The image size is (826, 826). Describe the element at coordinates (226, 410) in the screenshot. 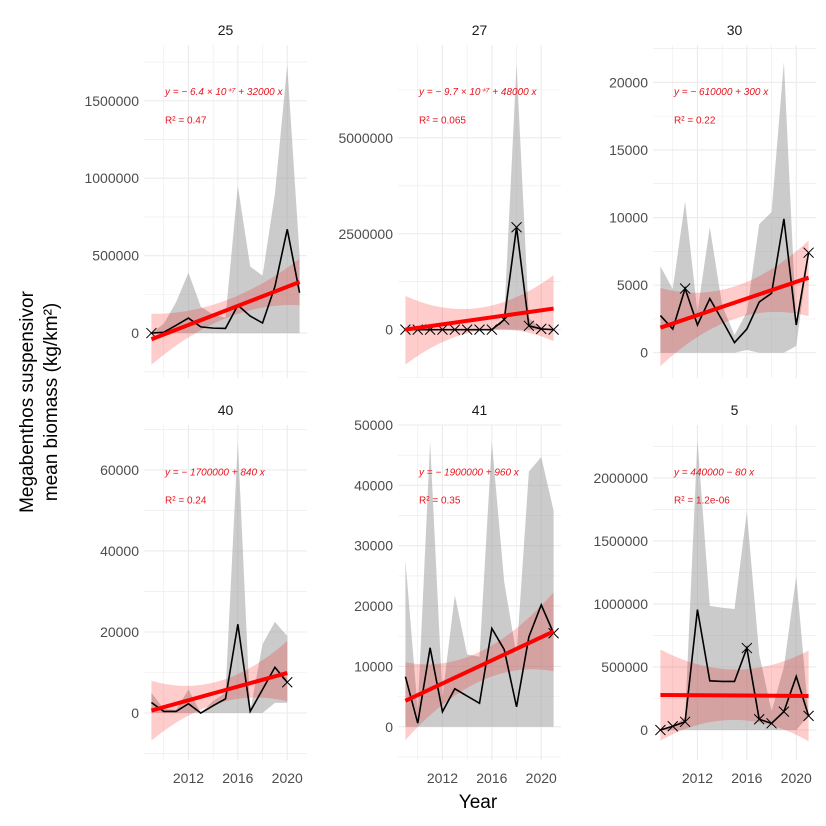

I see `facet-title: 40` at that location.